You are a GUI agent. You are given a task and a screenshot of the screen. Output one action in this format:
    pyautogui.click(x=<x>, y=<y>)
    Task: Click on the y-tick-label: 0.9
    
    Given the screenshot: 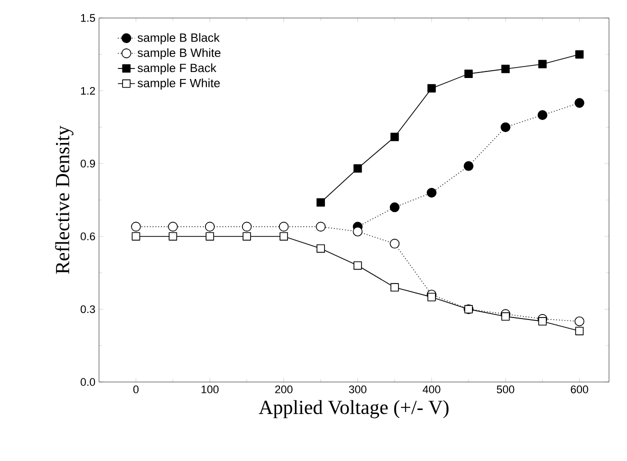 What is the action you would take?
    pyautogui.click(x=87, y=164)
    